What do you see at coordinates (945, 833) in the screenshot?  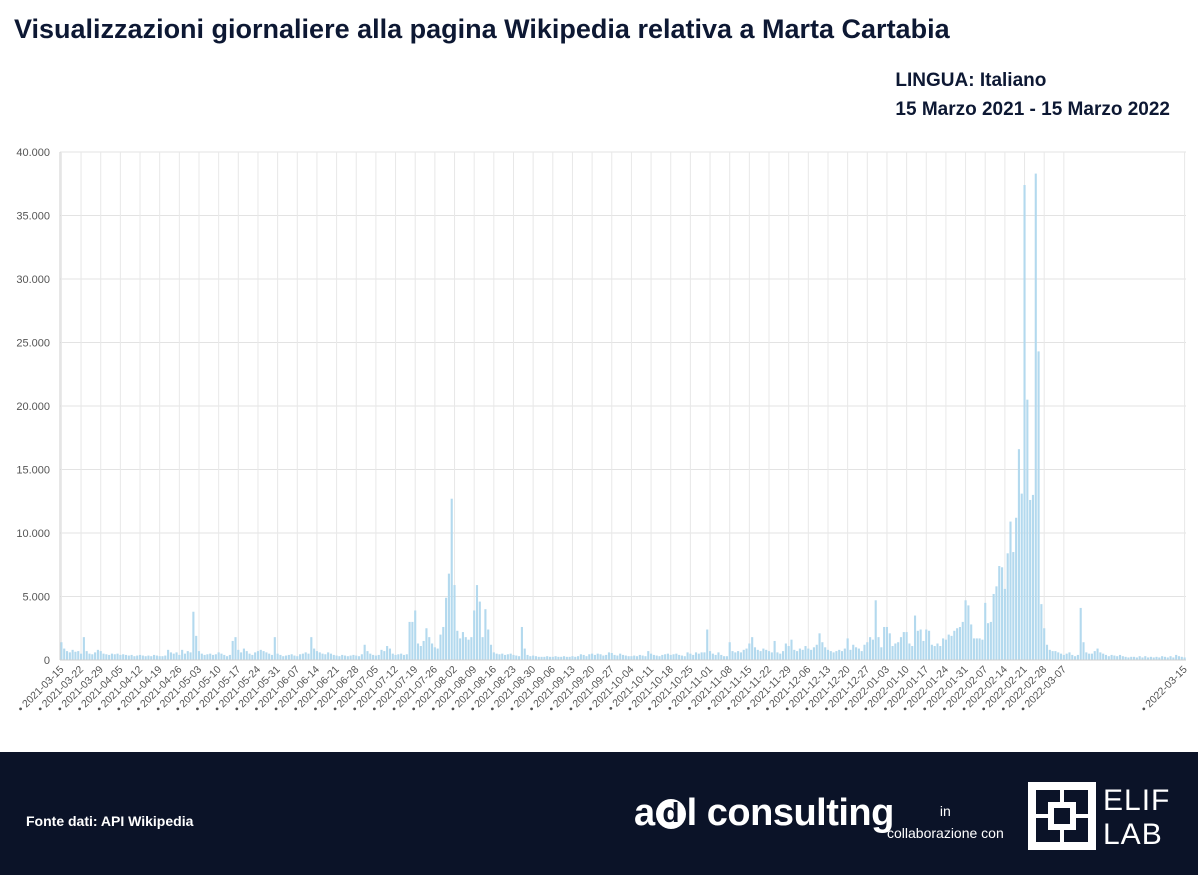 I see `collab-text: collaborazione con` at bounding box center [945, 833].